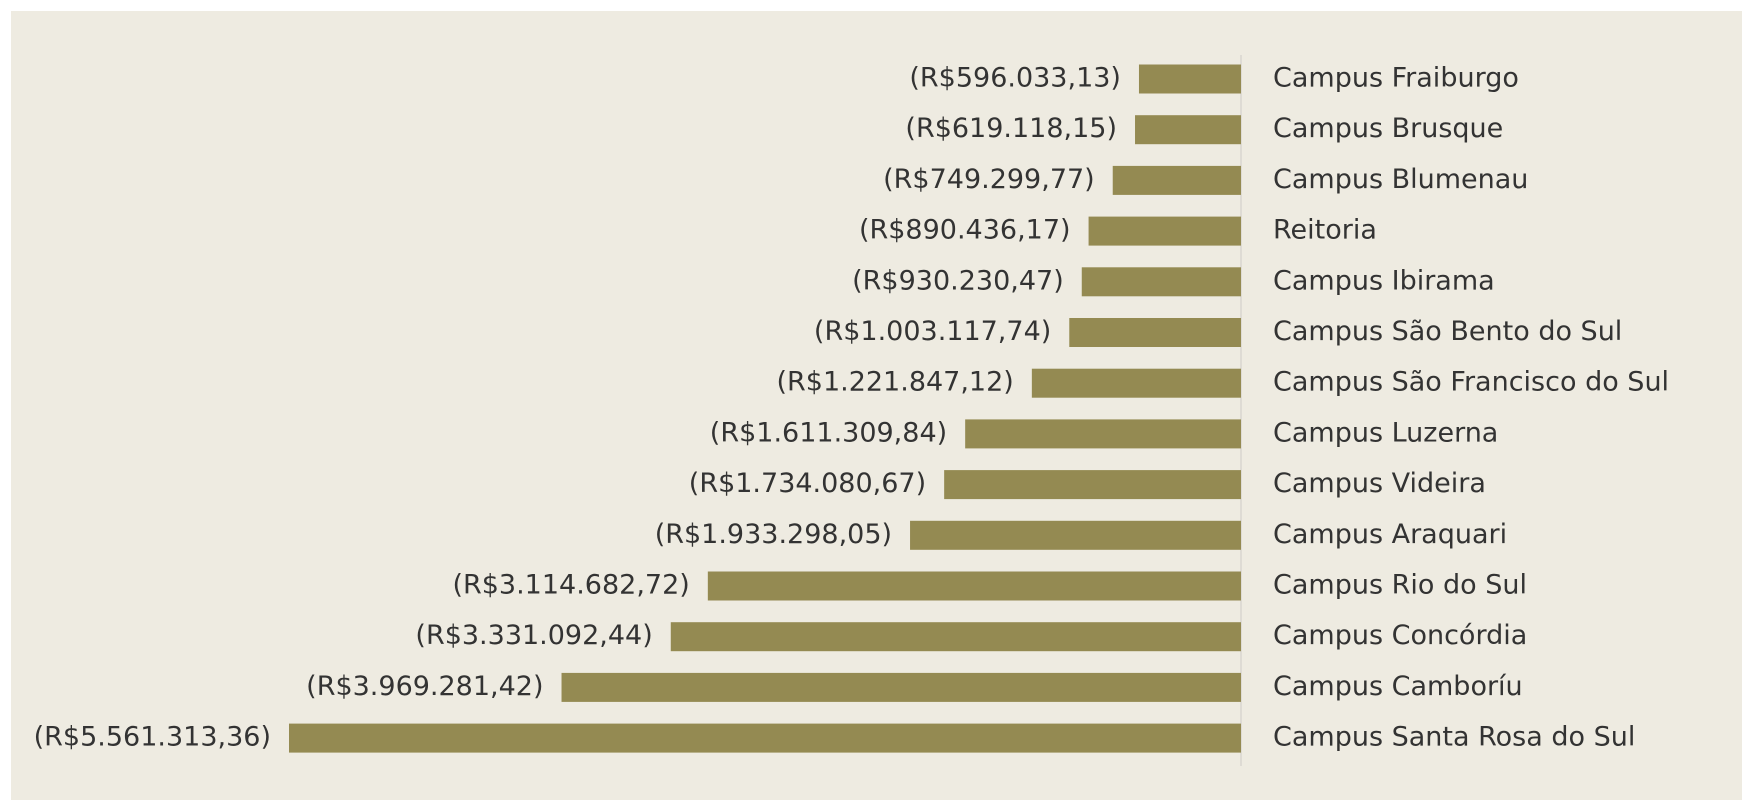 This screenshot has width=1742, height=800. Describe the element at coordinates (958, 280) in the screenshot. I see `value-label: (R$930.230,47)` at that location.